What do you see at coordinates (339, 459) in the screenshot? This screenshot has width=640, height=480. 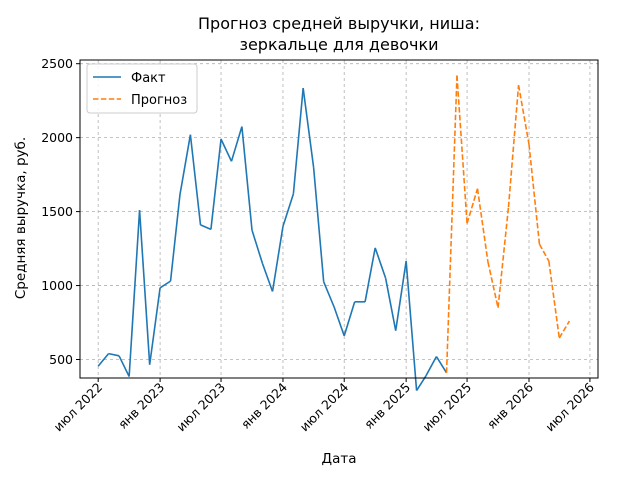 I see `x-axis-label: Дата` at bounding box center [339, 459].